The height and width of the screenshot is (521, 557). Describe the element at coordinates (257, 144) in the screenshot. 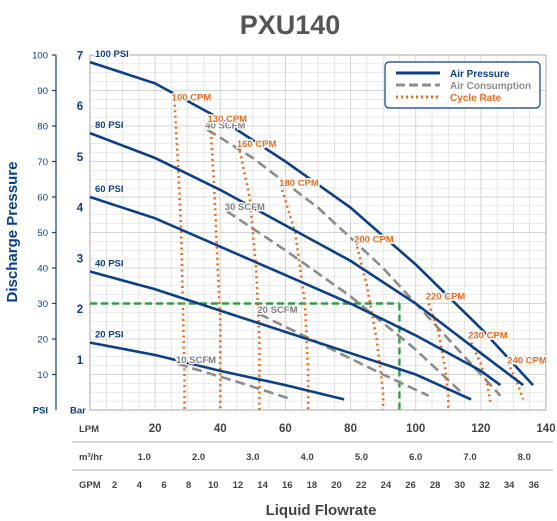

I see `cycle-rate-label-160-cpm: 160 CPM` at that location.